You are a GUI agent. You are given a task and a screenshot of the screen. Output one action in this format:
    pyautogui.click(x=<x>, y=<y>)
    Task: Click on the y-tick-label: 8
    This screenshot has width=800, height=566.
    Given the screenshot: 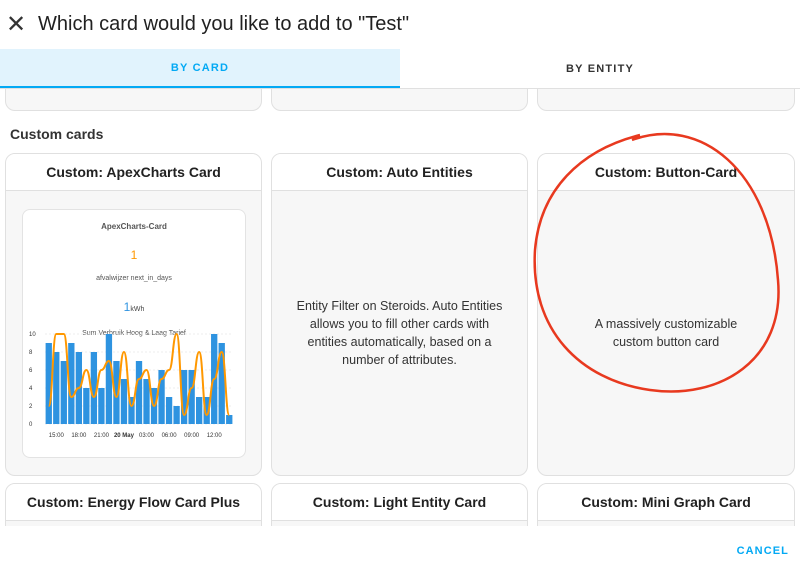 What is the action you would take?
    pyautogui.click(x=31, y=353)
    